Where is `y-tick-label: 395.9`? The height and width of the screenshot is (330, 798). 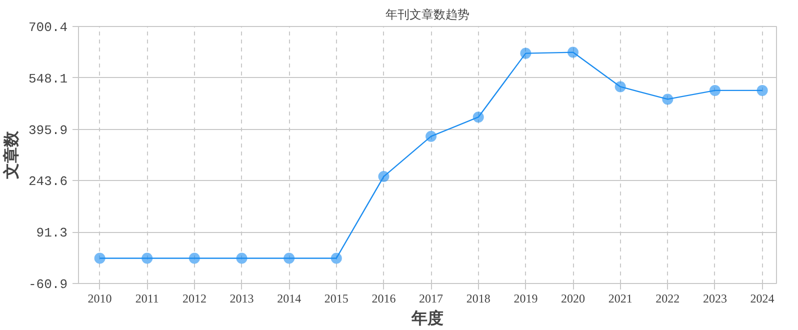 y-tick-label: 395.9 is located at coordinates (48, 130).